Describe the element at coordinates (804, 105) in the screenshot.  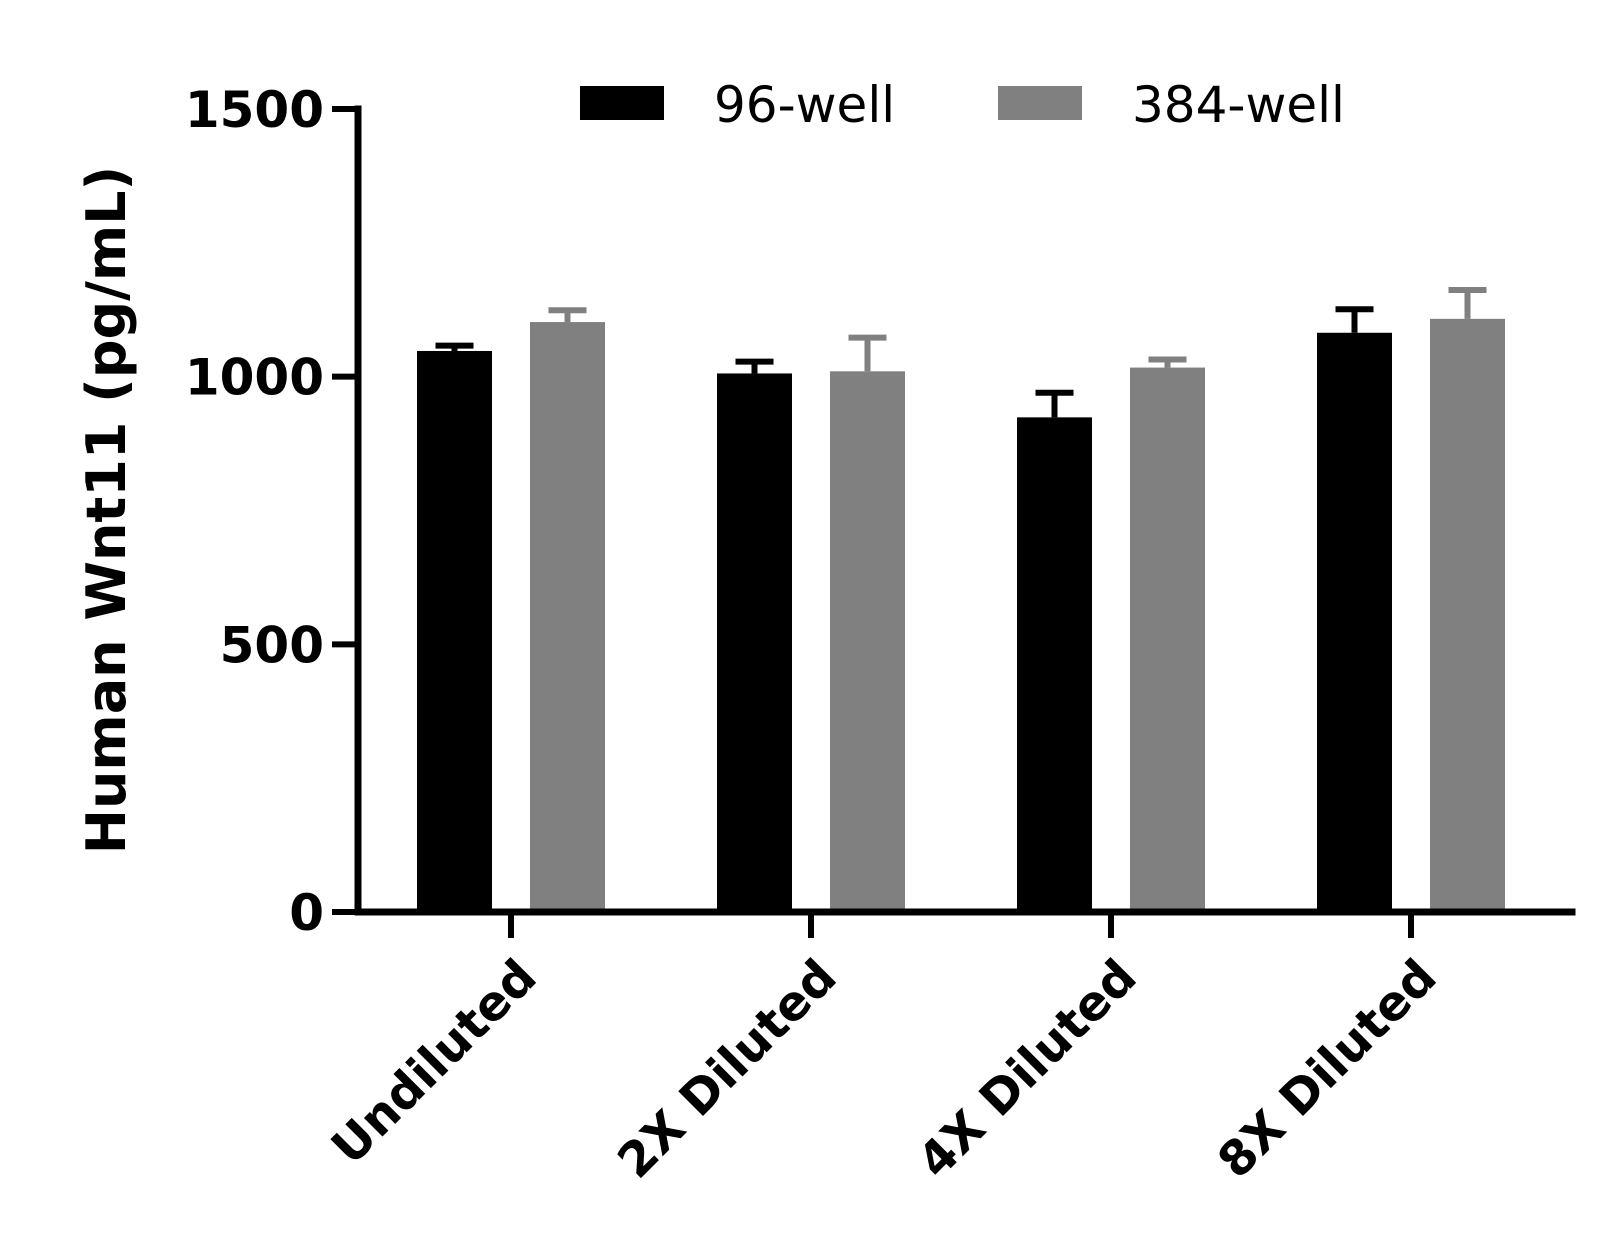
I see `legend-label-0: 96-well` at that location.